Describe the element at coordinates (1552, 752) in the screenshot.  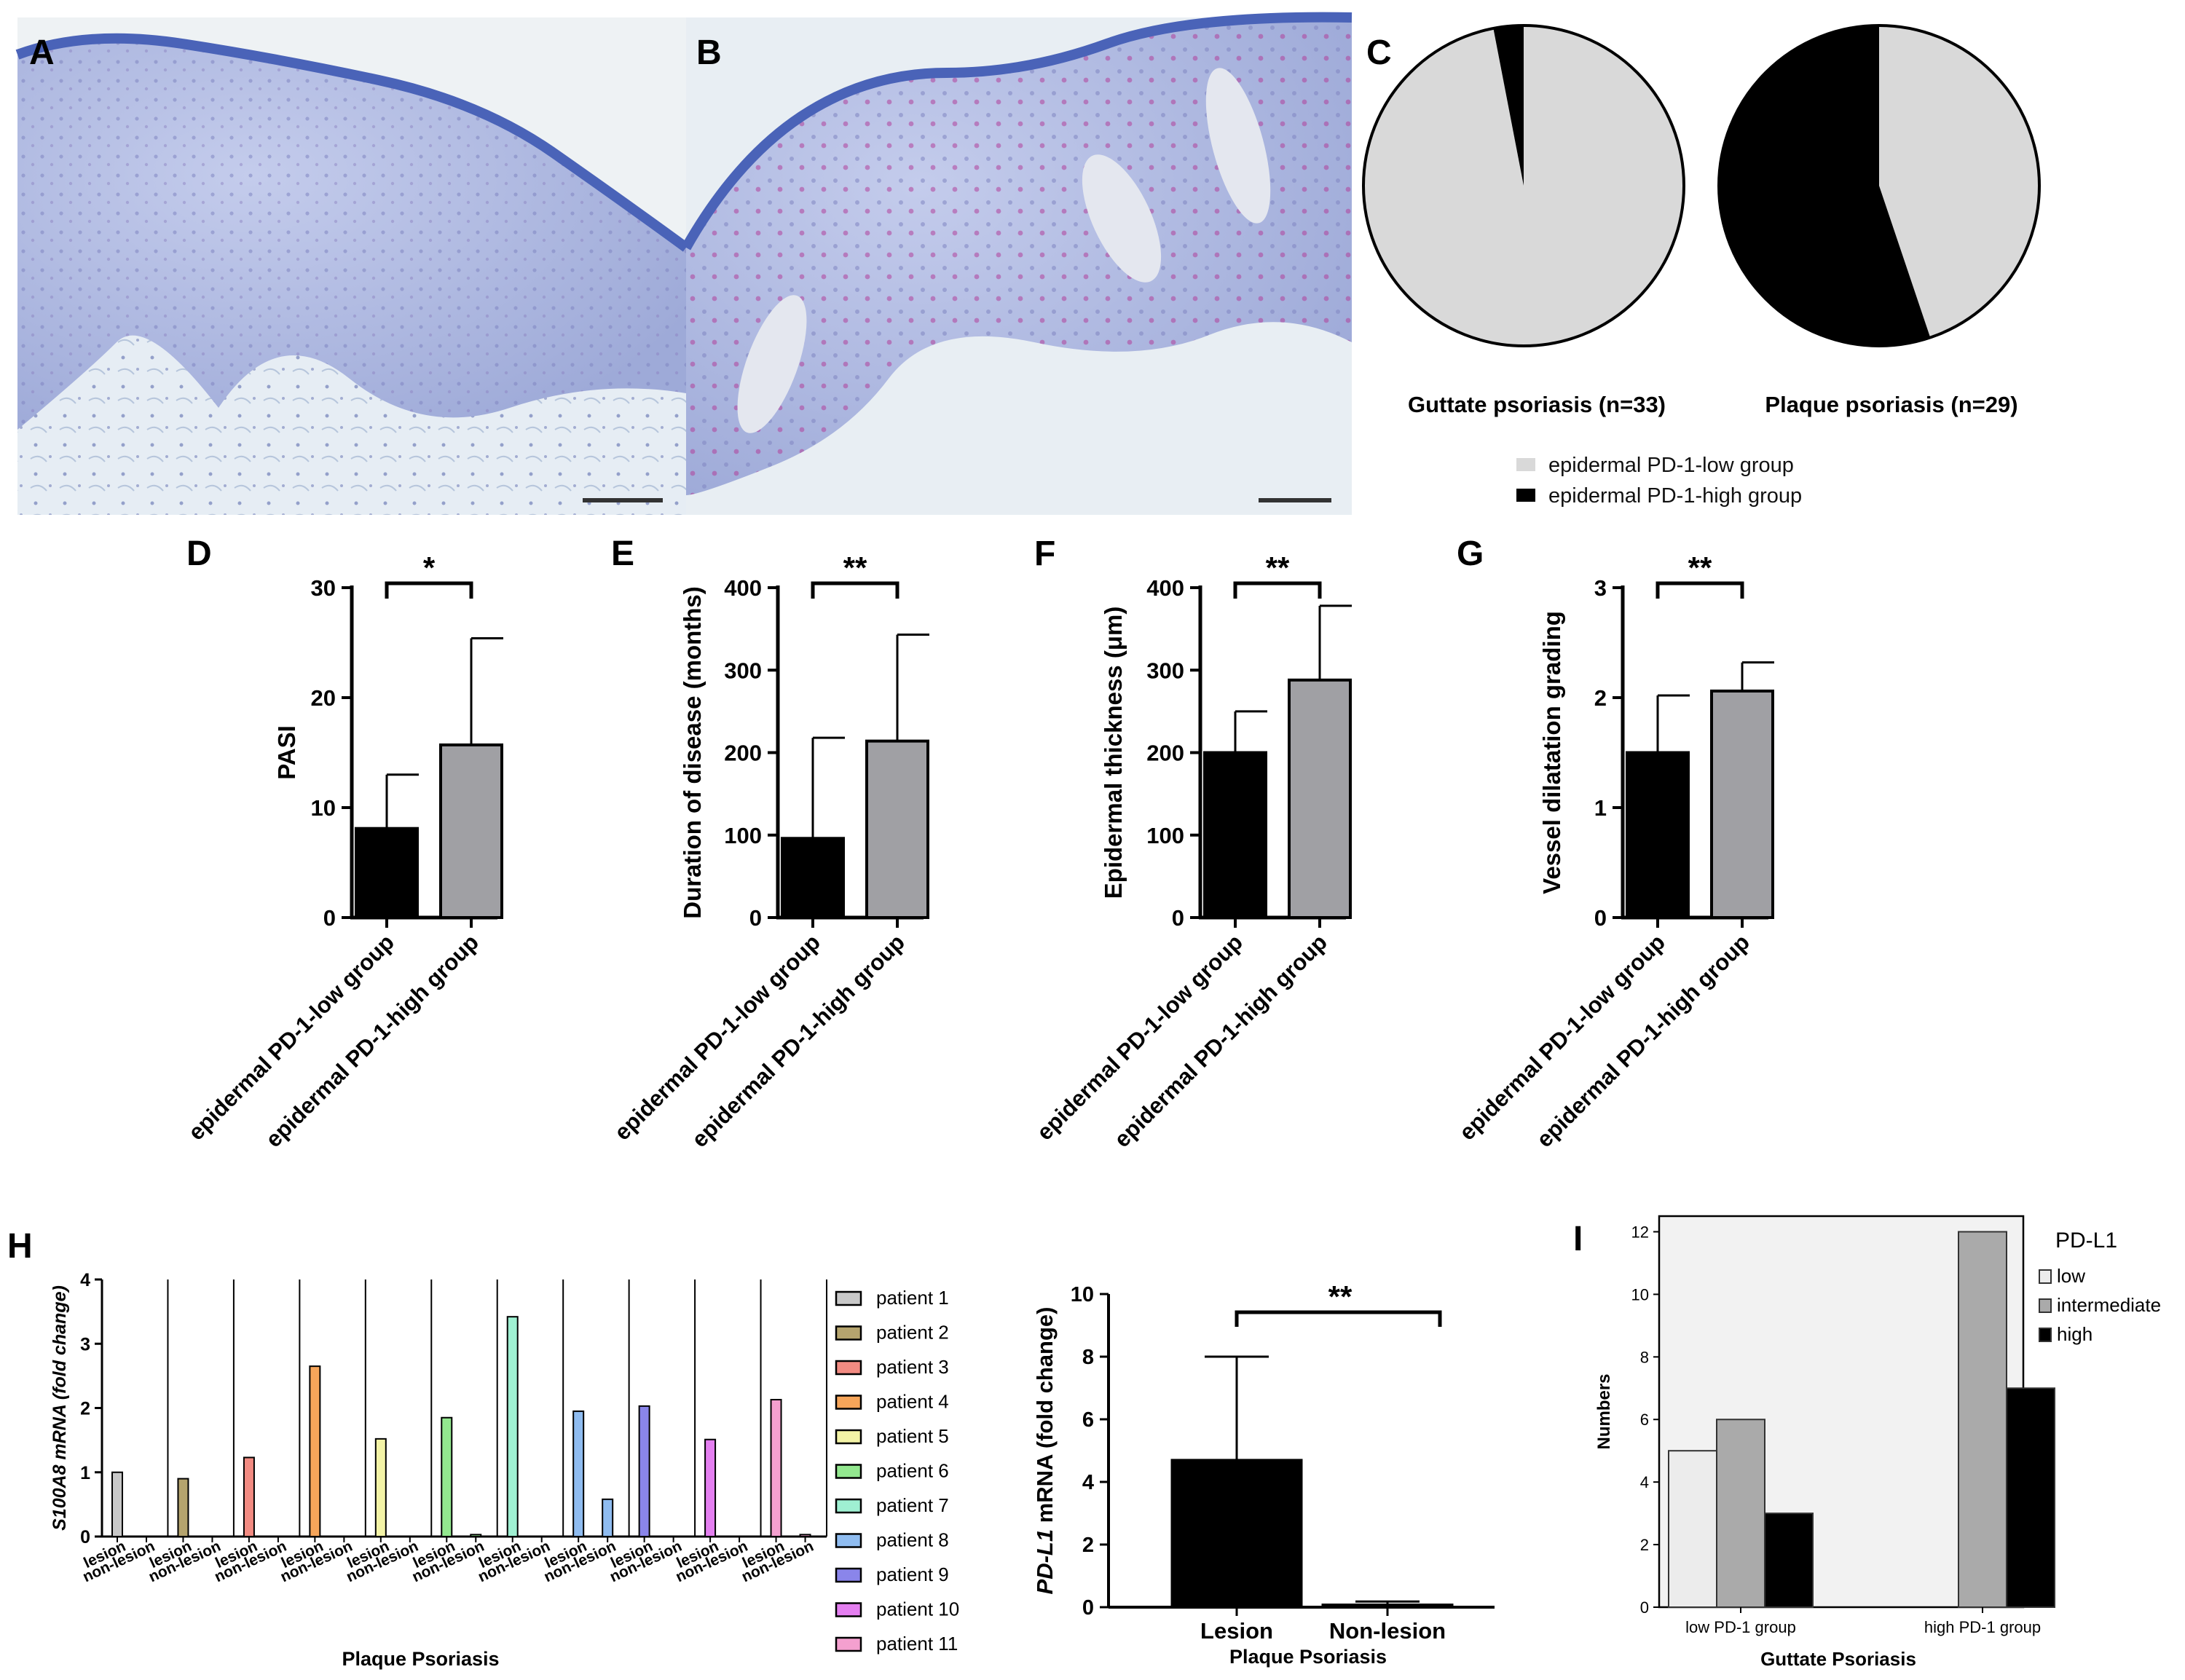
I see `y-axis-label: Vessel dilatation grading` at that location.